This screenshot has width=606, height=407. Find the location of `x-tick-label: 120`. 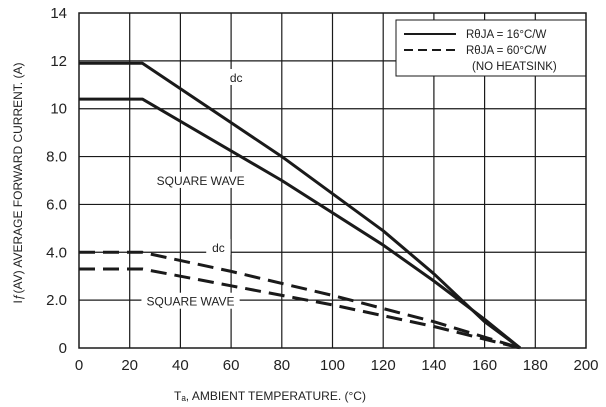

x-tick-label: 120 is located at coordinates (383, 365).